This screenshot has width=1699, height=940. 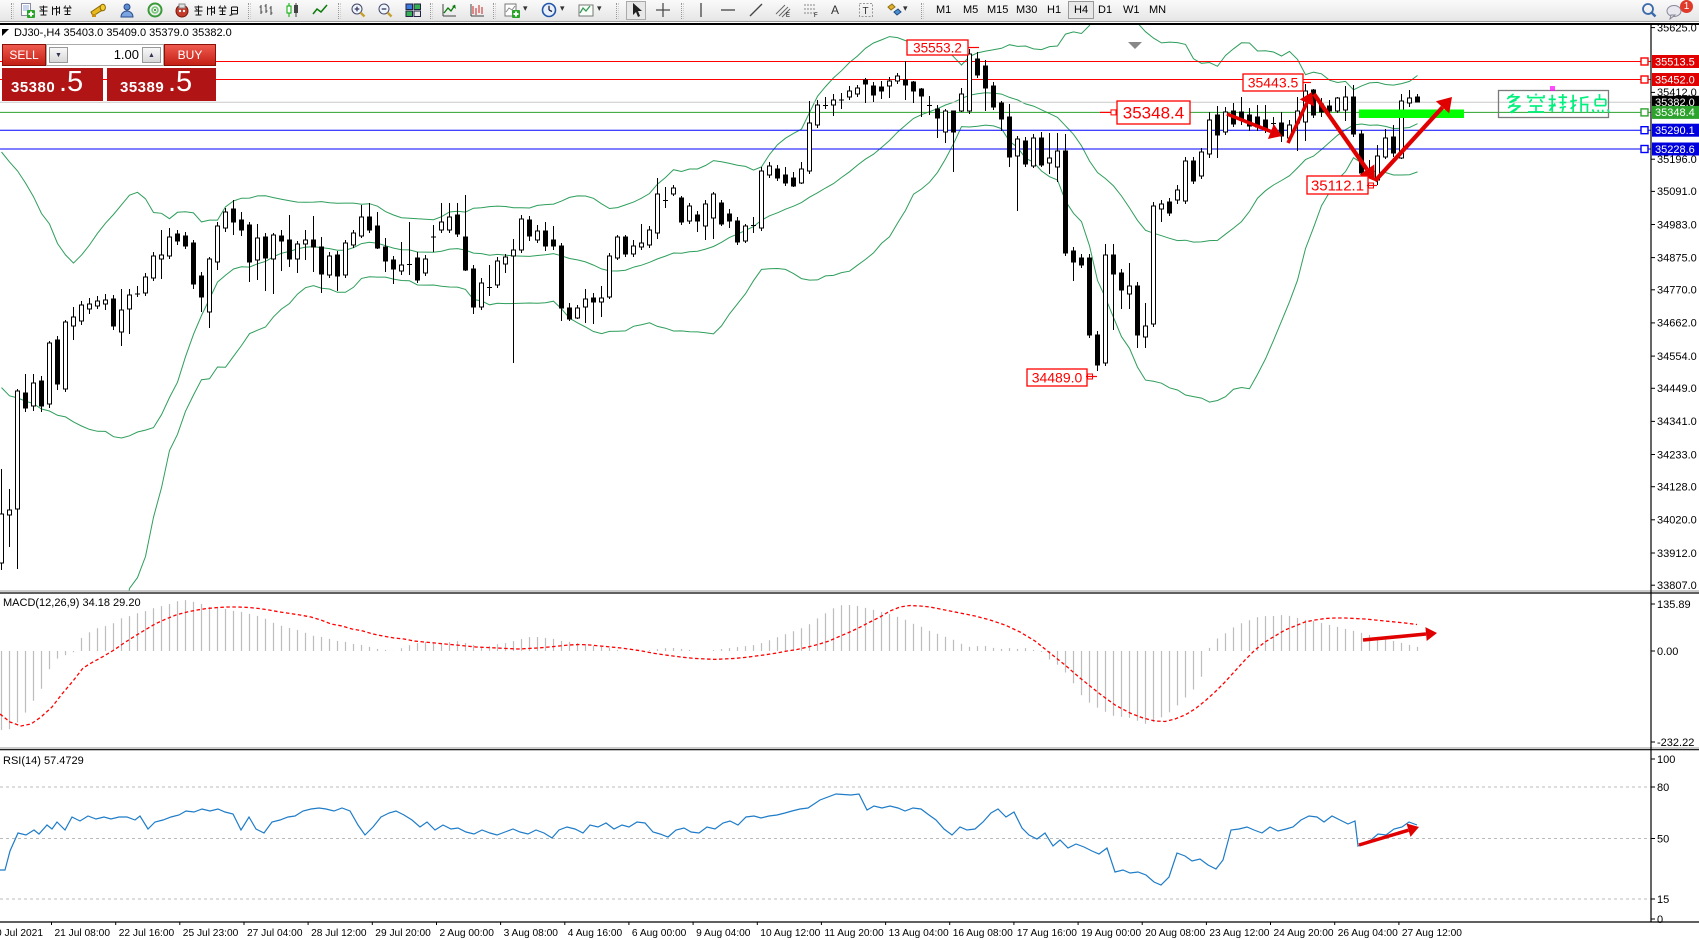 I want to click on svg-text: 27 Aug 12:00, so click(x=1432, y=933).